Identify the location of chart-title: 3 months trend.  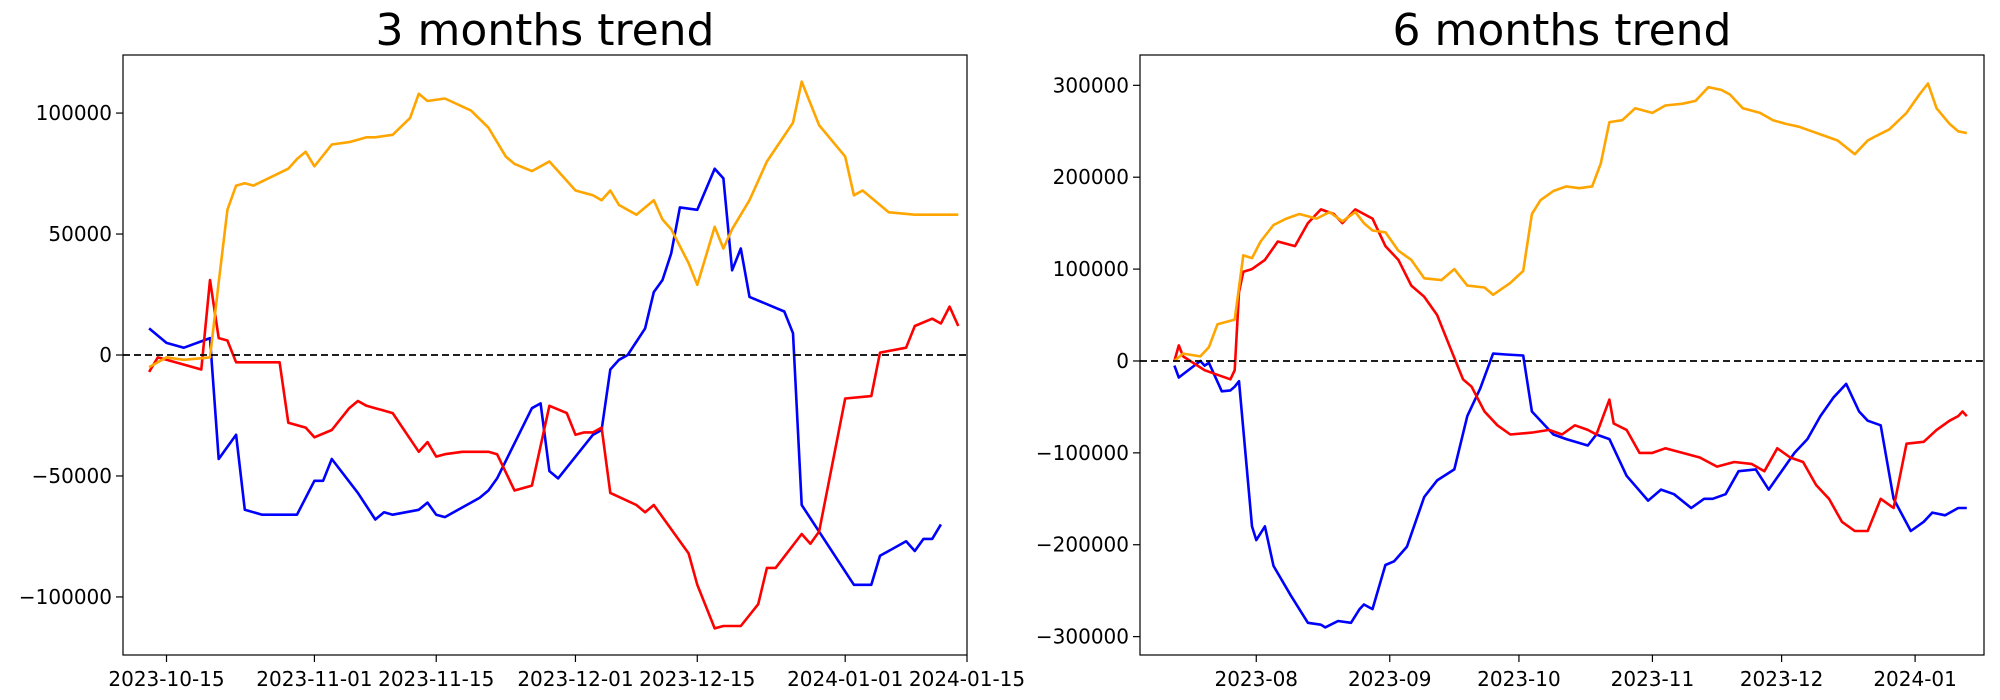
(545, 30).